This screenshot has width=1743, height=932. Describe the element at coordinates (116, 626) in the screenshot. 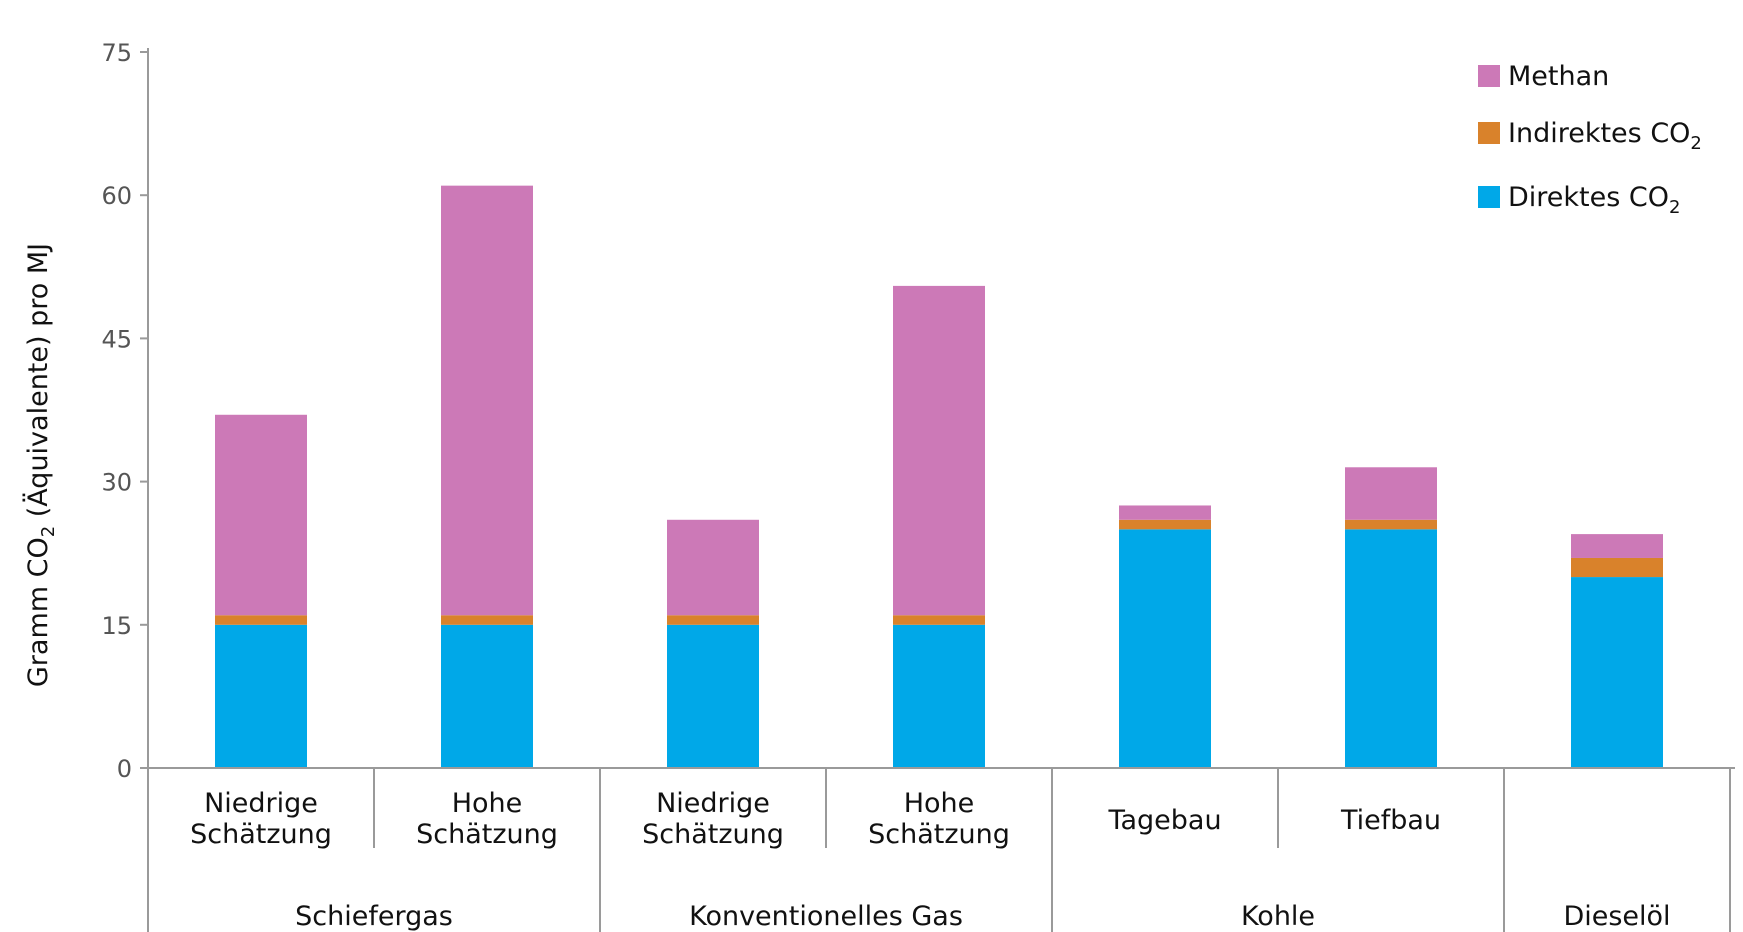

I see `y-tick-label: 15` at that location.